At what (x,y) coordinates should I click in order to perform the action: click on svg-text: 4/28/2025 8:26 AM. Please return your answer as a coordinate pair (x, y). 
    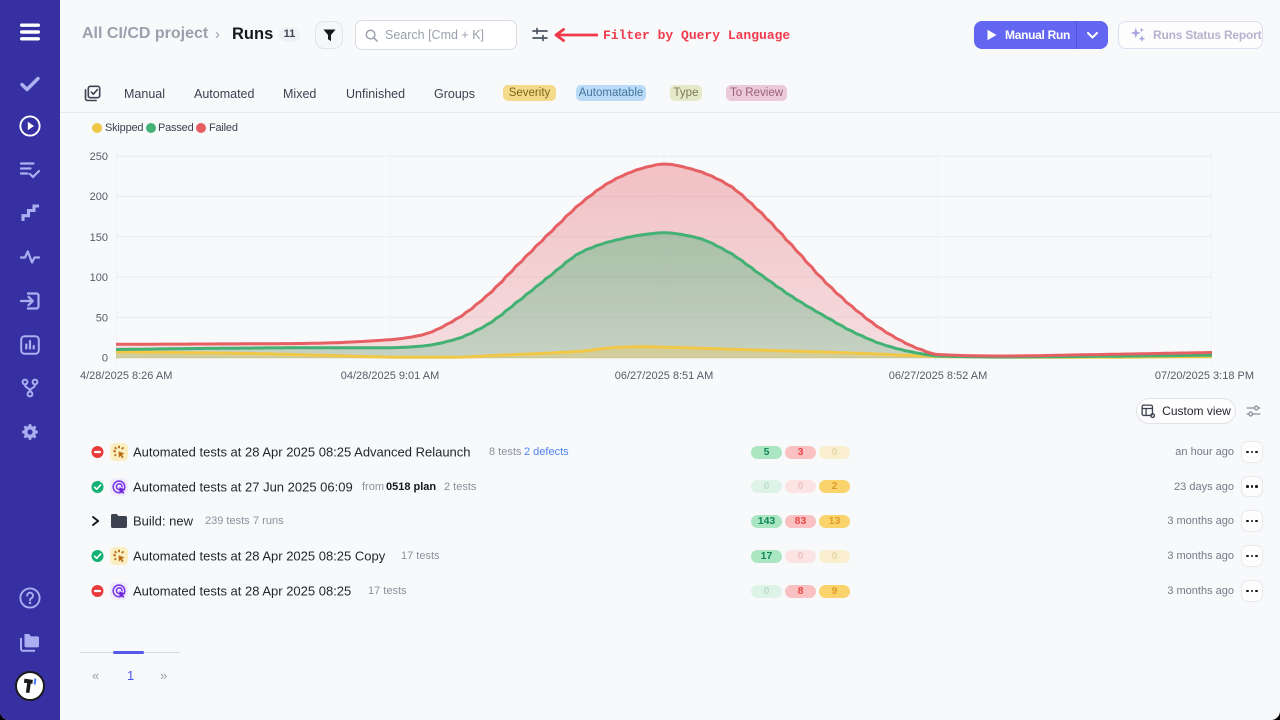
    Looking at the image, I should click on (126, 376).